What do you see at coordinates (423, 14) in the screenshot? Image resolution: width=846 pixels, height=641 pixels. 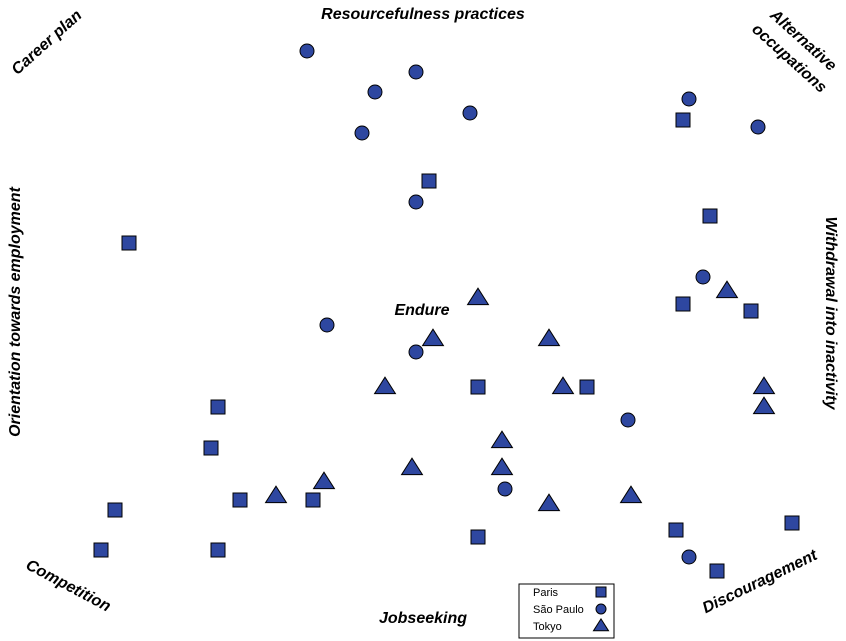 I see `label-top: Resourcefulness practices` at bounding box center [423, 14].